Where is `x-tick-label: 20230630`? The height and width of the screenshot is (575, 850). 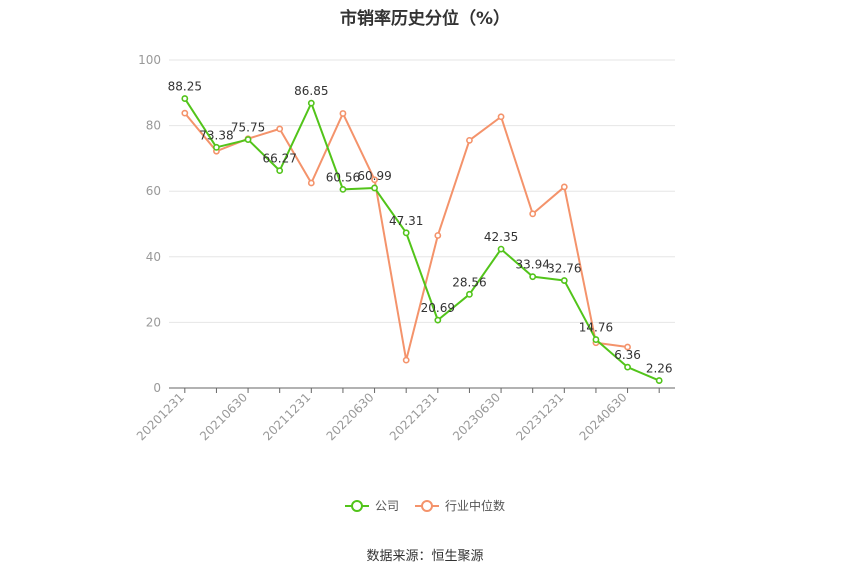 x-tick-label: 20230630 is located at coordinates (476, 416).